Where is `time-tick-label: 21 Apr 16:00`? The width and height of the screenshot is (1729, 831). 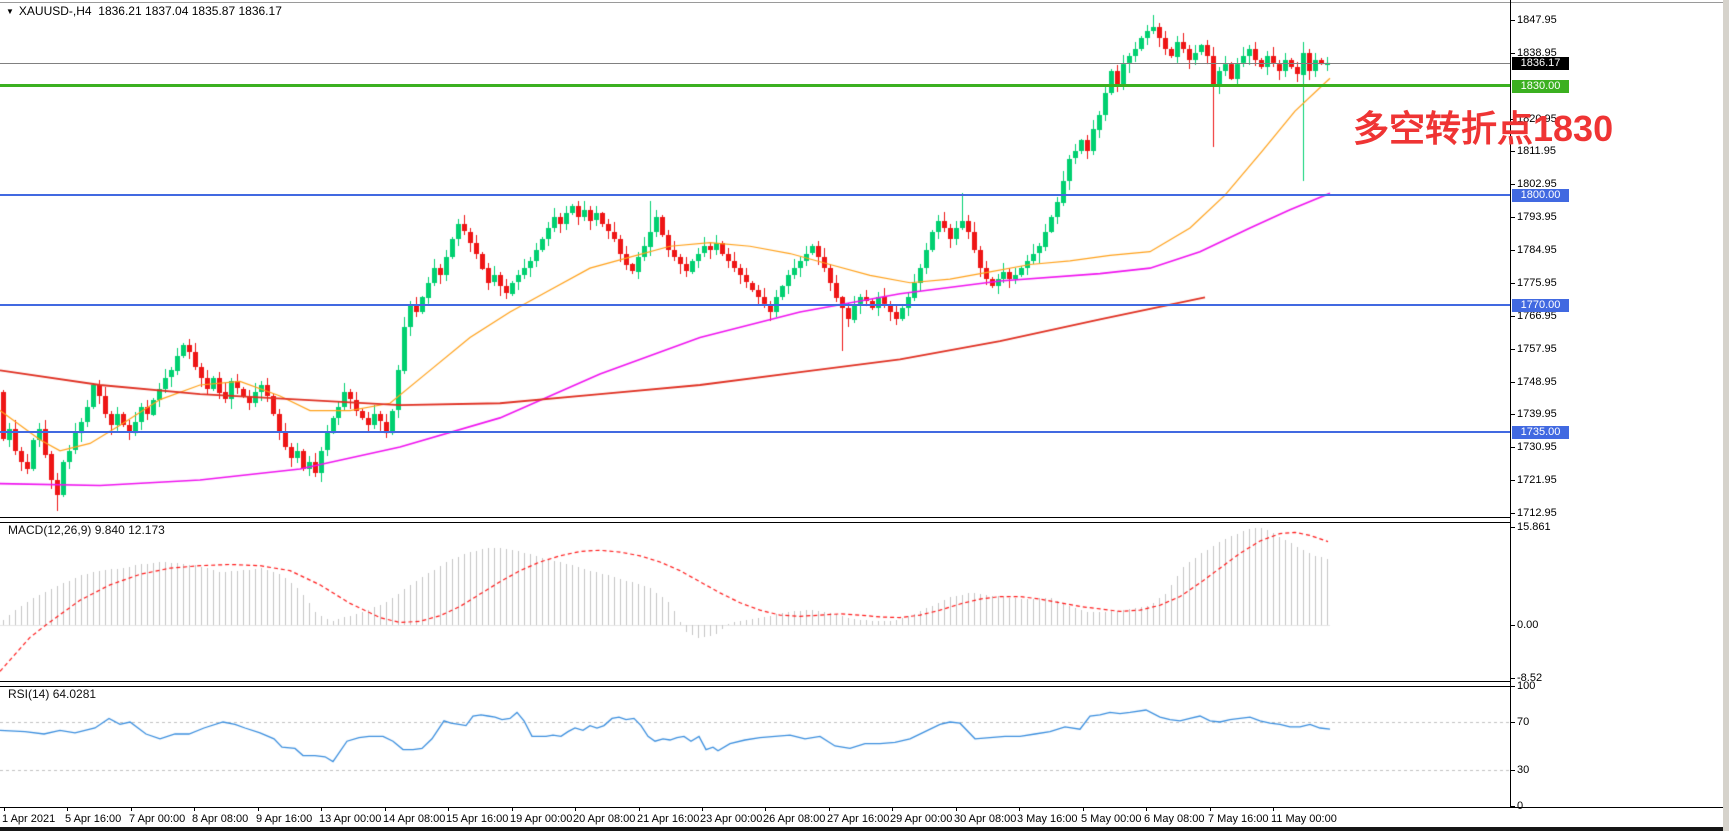
time-tick-label: 21 Apr 16:00 is located at coordinates (668, 819).